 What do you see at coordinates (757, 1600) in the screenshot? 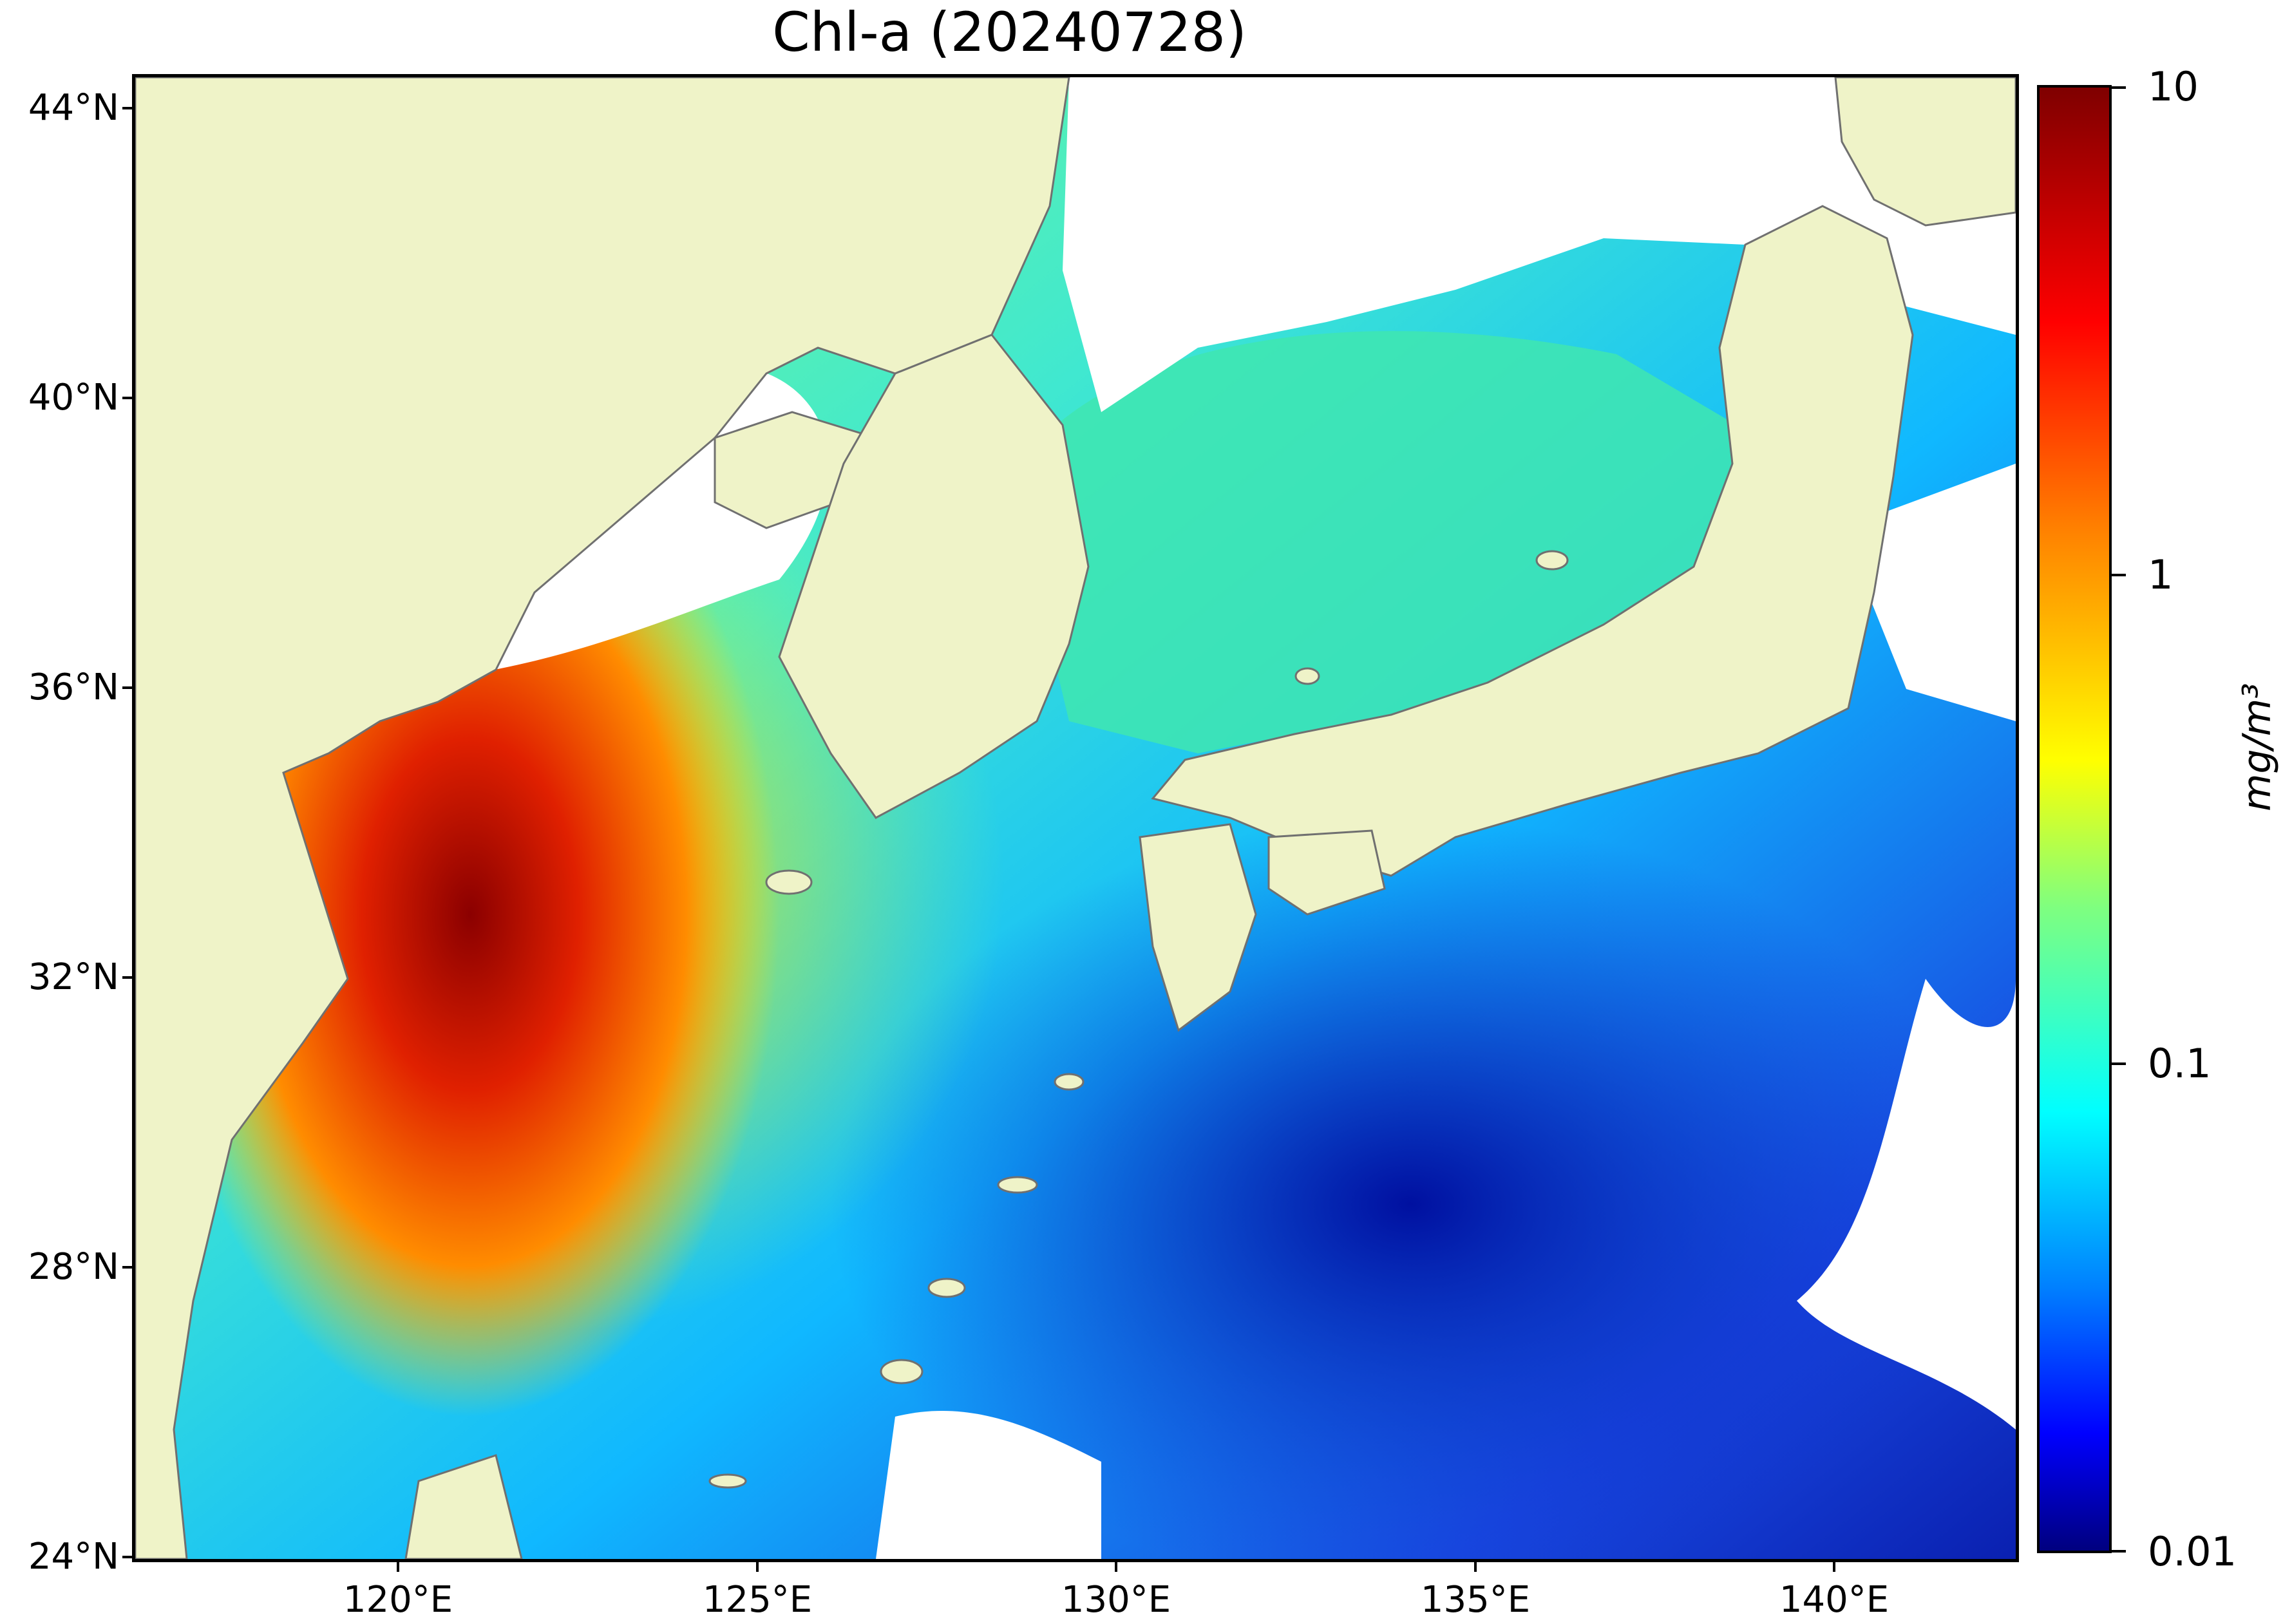
I see `lon-label: 125°E` at bounding box center [757, 1600].